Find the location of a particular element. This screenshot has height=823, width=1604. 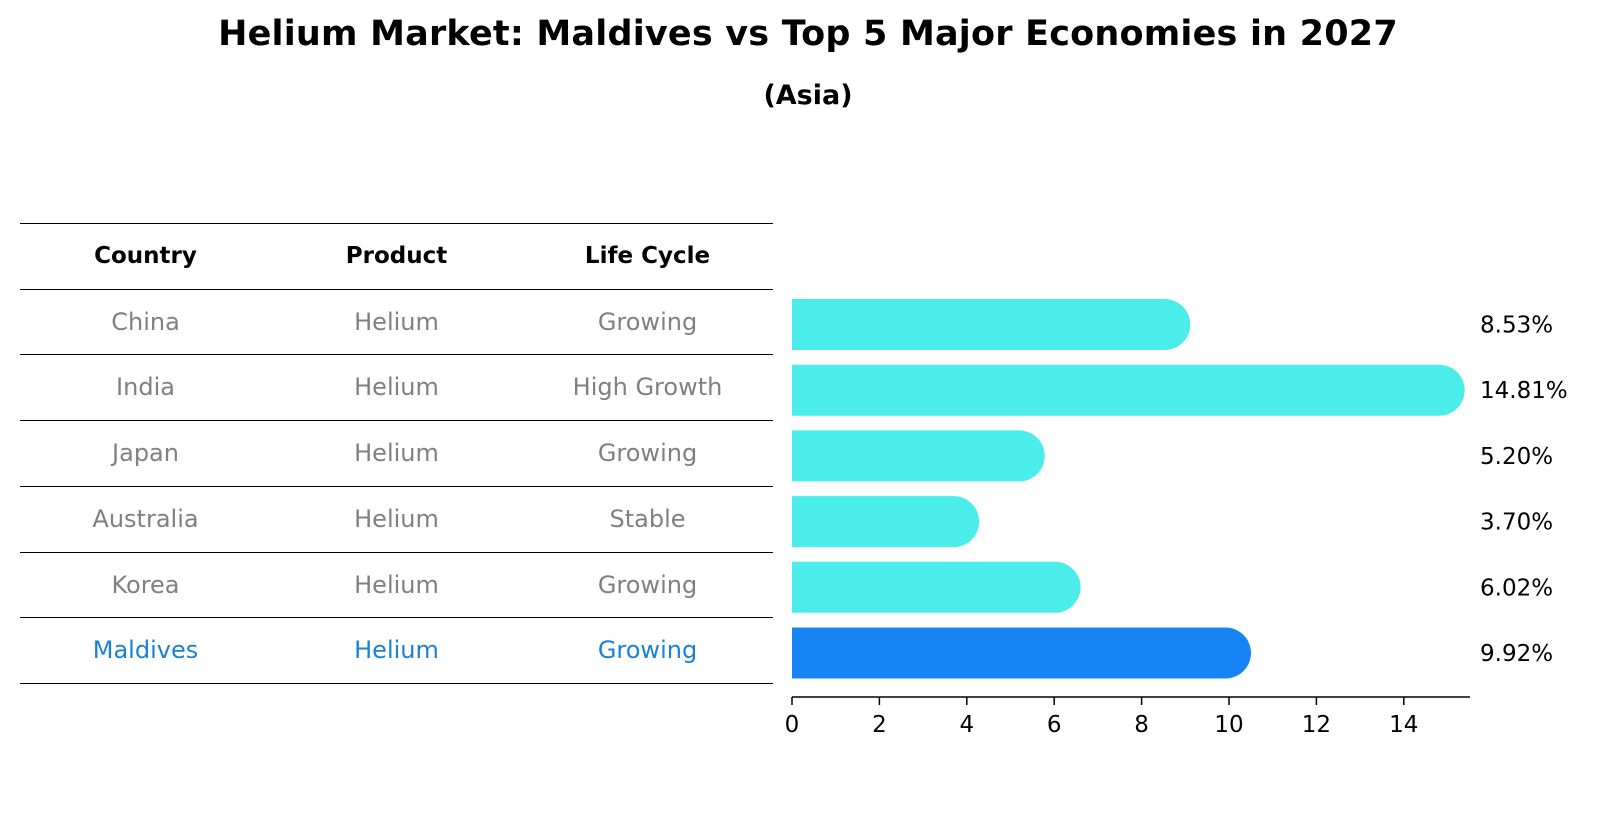

table-header-row: Country Product Life Cycle is located at coordinates (396, 256).